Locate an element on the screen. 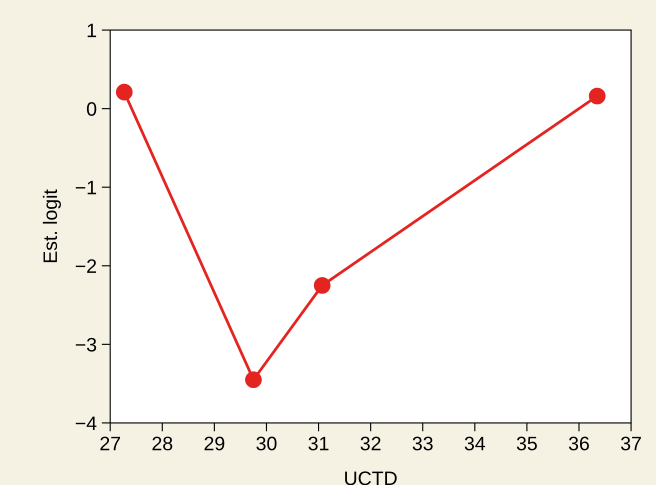  x-tick-label: 34 is located at coordinates (475, 443).